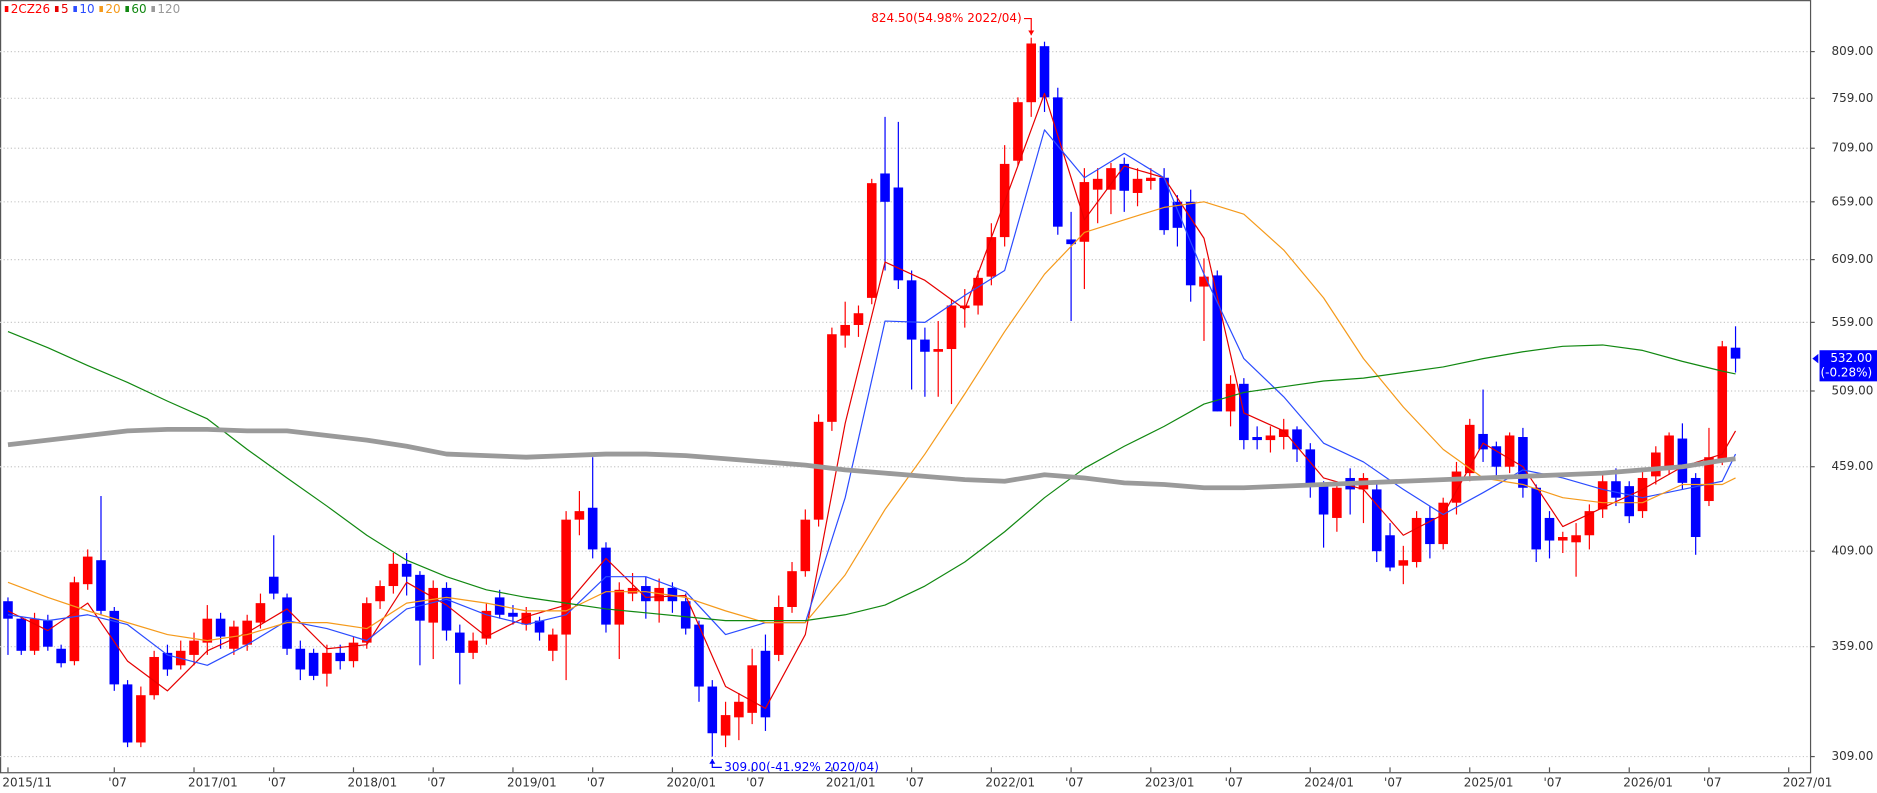 This screenshot has height=793, width=1877. Describe the element at coordinates (1853, 259) in the screenshot. I see `y-tick-label: 609.00` at that location.